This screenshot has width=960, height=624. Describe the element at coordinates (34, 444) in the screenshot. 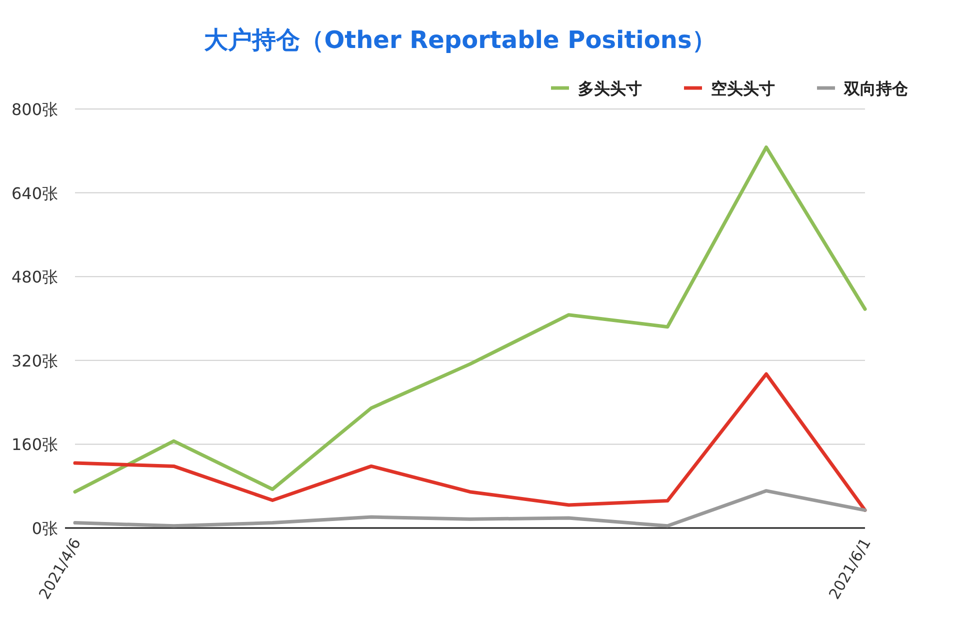

I see `y-tick-label: 160张` at that location.